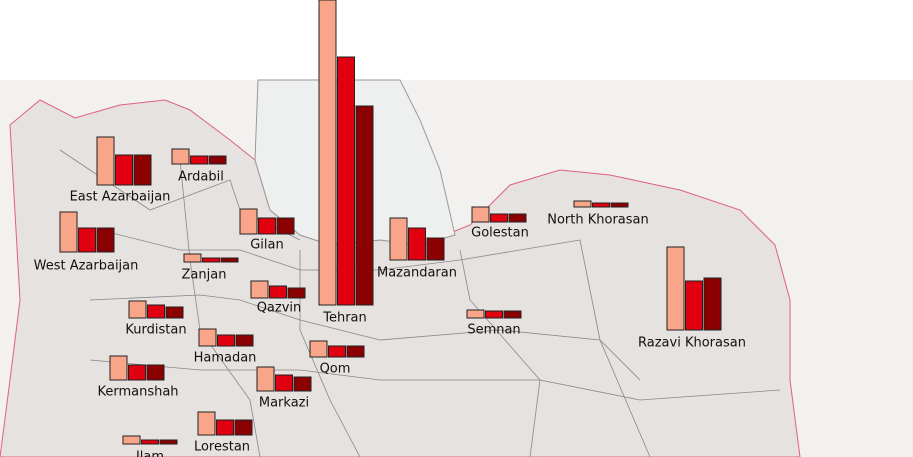 This screenshot has height=457, width=913. I want to click on province-label: Golestan, so click(500, 233).